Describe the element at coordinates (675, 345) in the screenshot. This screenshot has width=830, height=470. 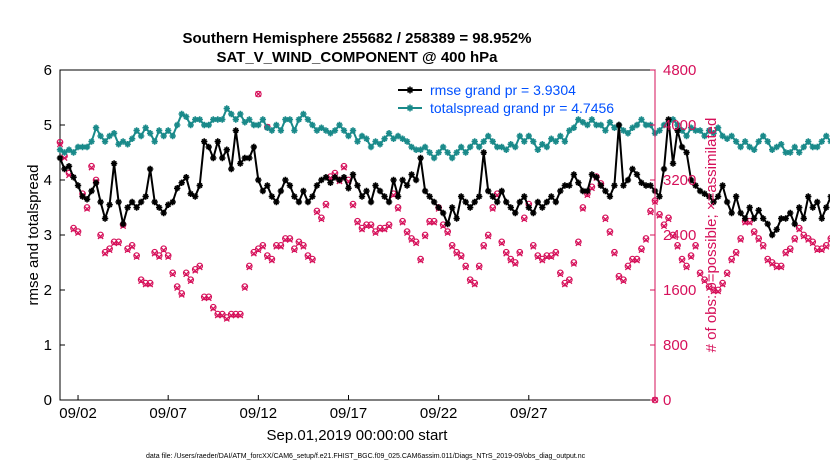
I see `y-tick-label-right: 800` at that location.